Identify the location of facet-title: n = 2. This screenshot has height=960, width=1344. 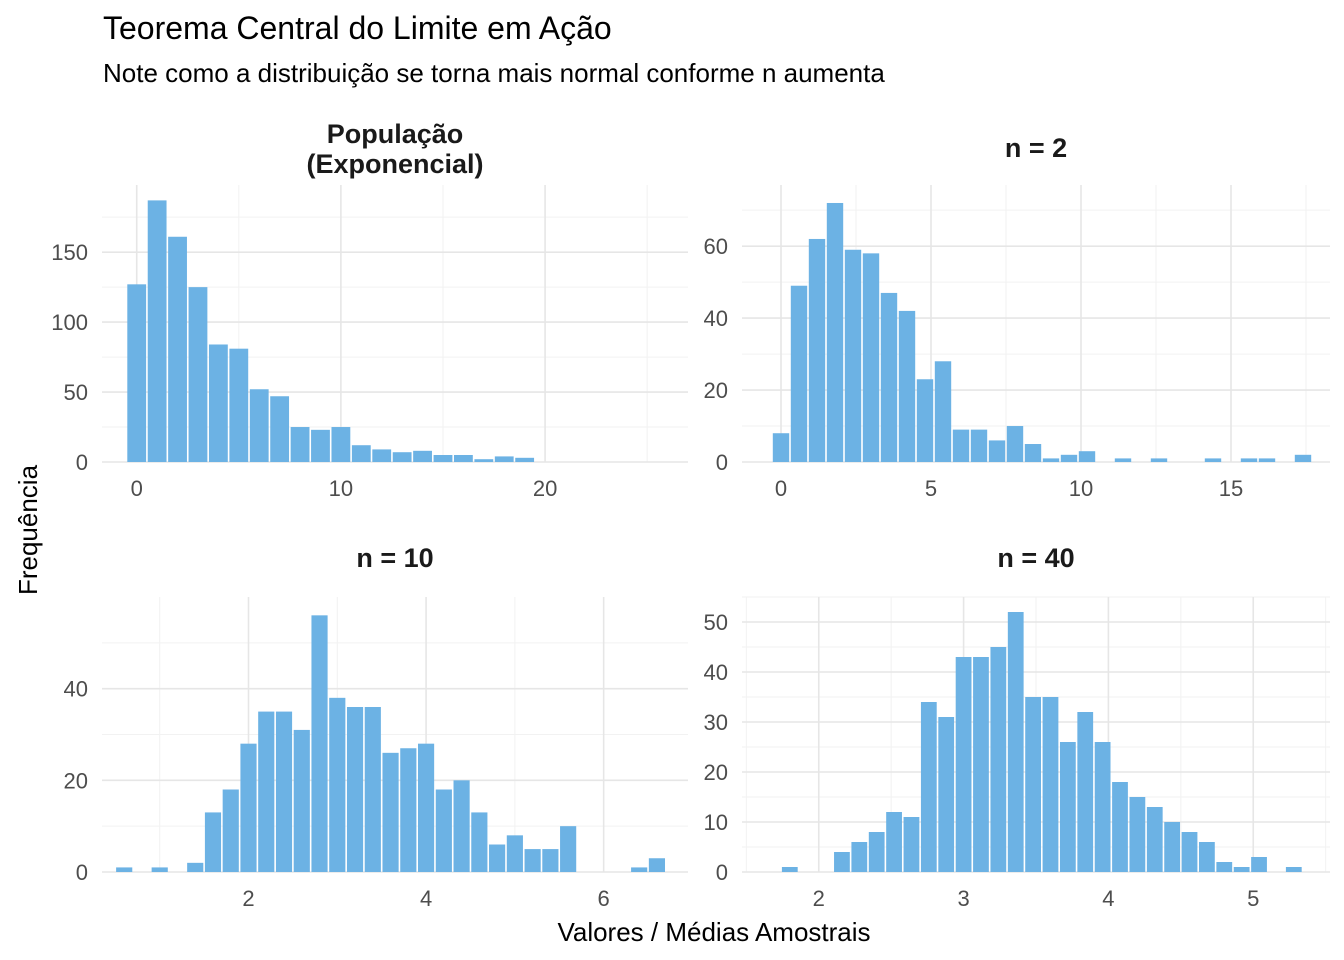
(1036, 148).